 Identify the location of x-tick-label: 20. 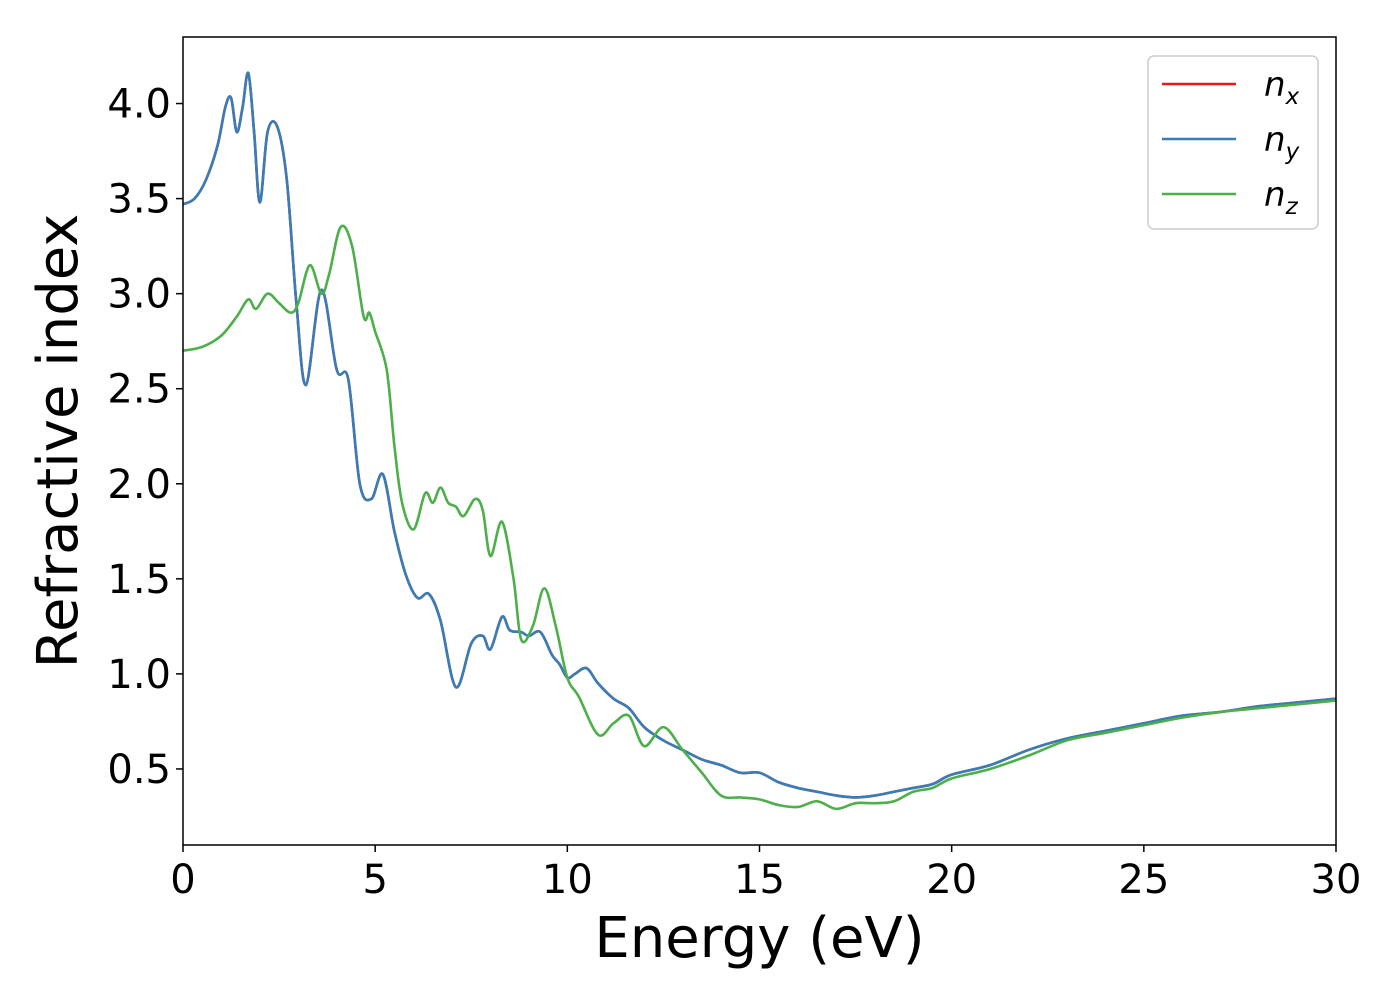
(951, 880).